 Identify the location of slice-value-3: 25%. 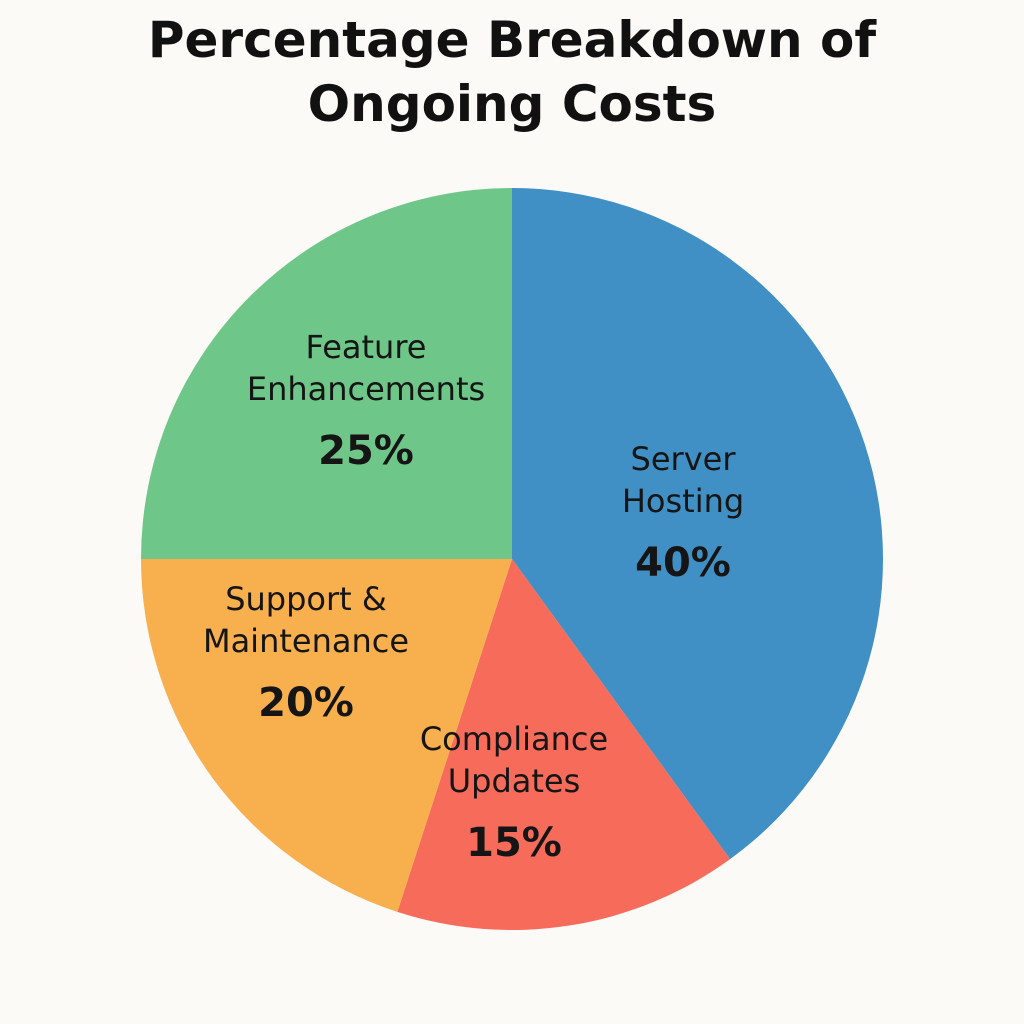
(366, 451).